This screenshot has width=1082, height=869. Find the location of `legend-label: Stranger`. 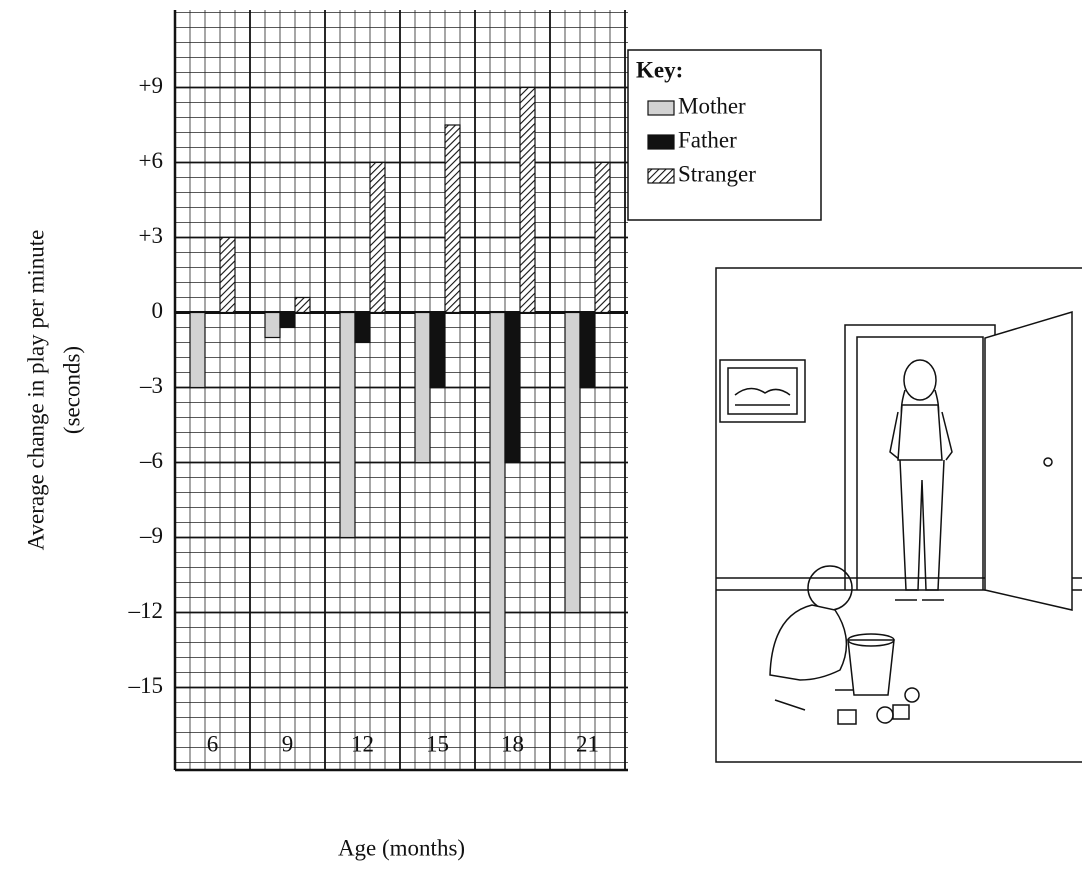

legend-label: Stranger is located at coordinates (717, 173).